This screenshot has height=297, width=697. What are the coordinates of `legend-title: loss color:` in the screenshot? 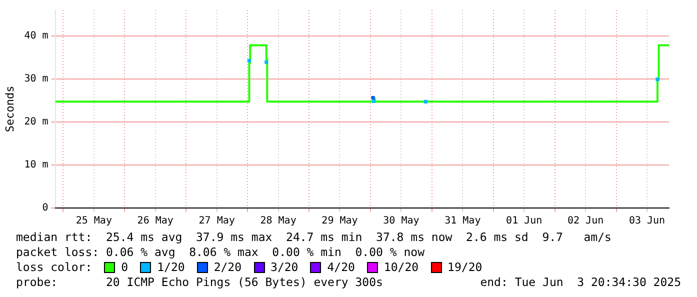 It's located at (54, 267).